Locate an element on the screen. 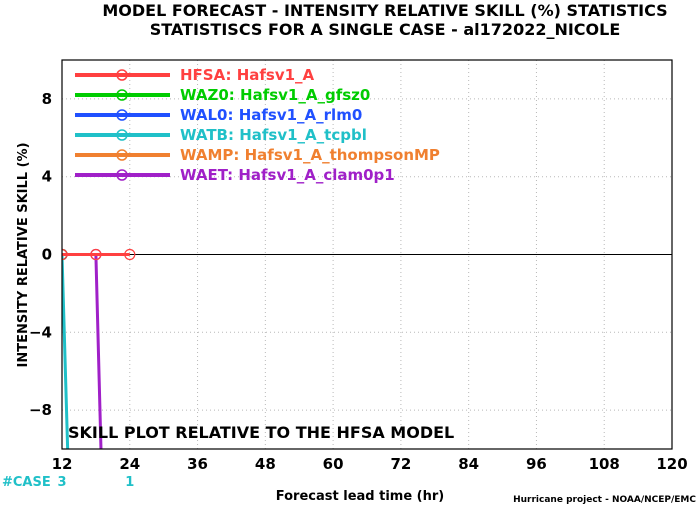  series-lines is located at coordinates (99, 348).